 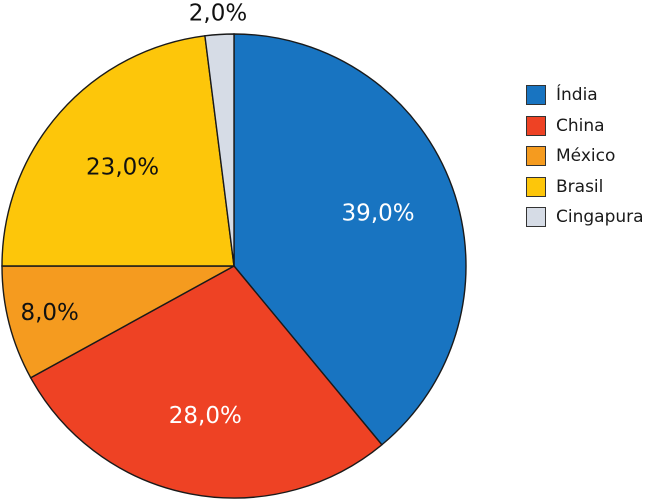 What do you see at coordinates (536, 156) in the screenshot?
I see `legend-swatch-mexico` at bounding box center [536, 156].